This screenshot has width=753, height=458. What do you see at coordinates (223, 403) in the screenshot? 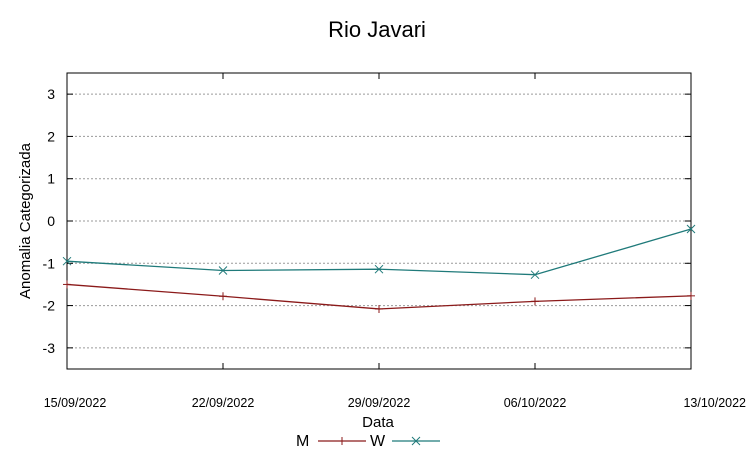
I see `x-tick-label: 22/09/2022` at bounding box center [223, 403].